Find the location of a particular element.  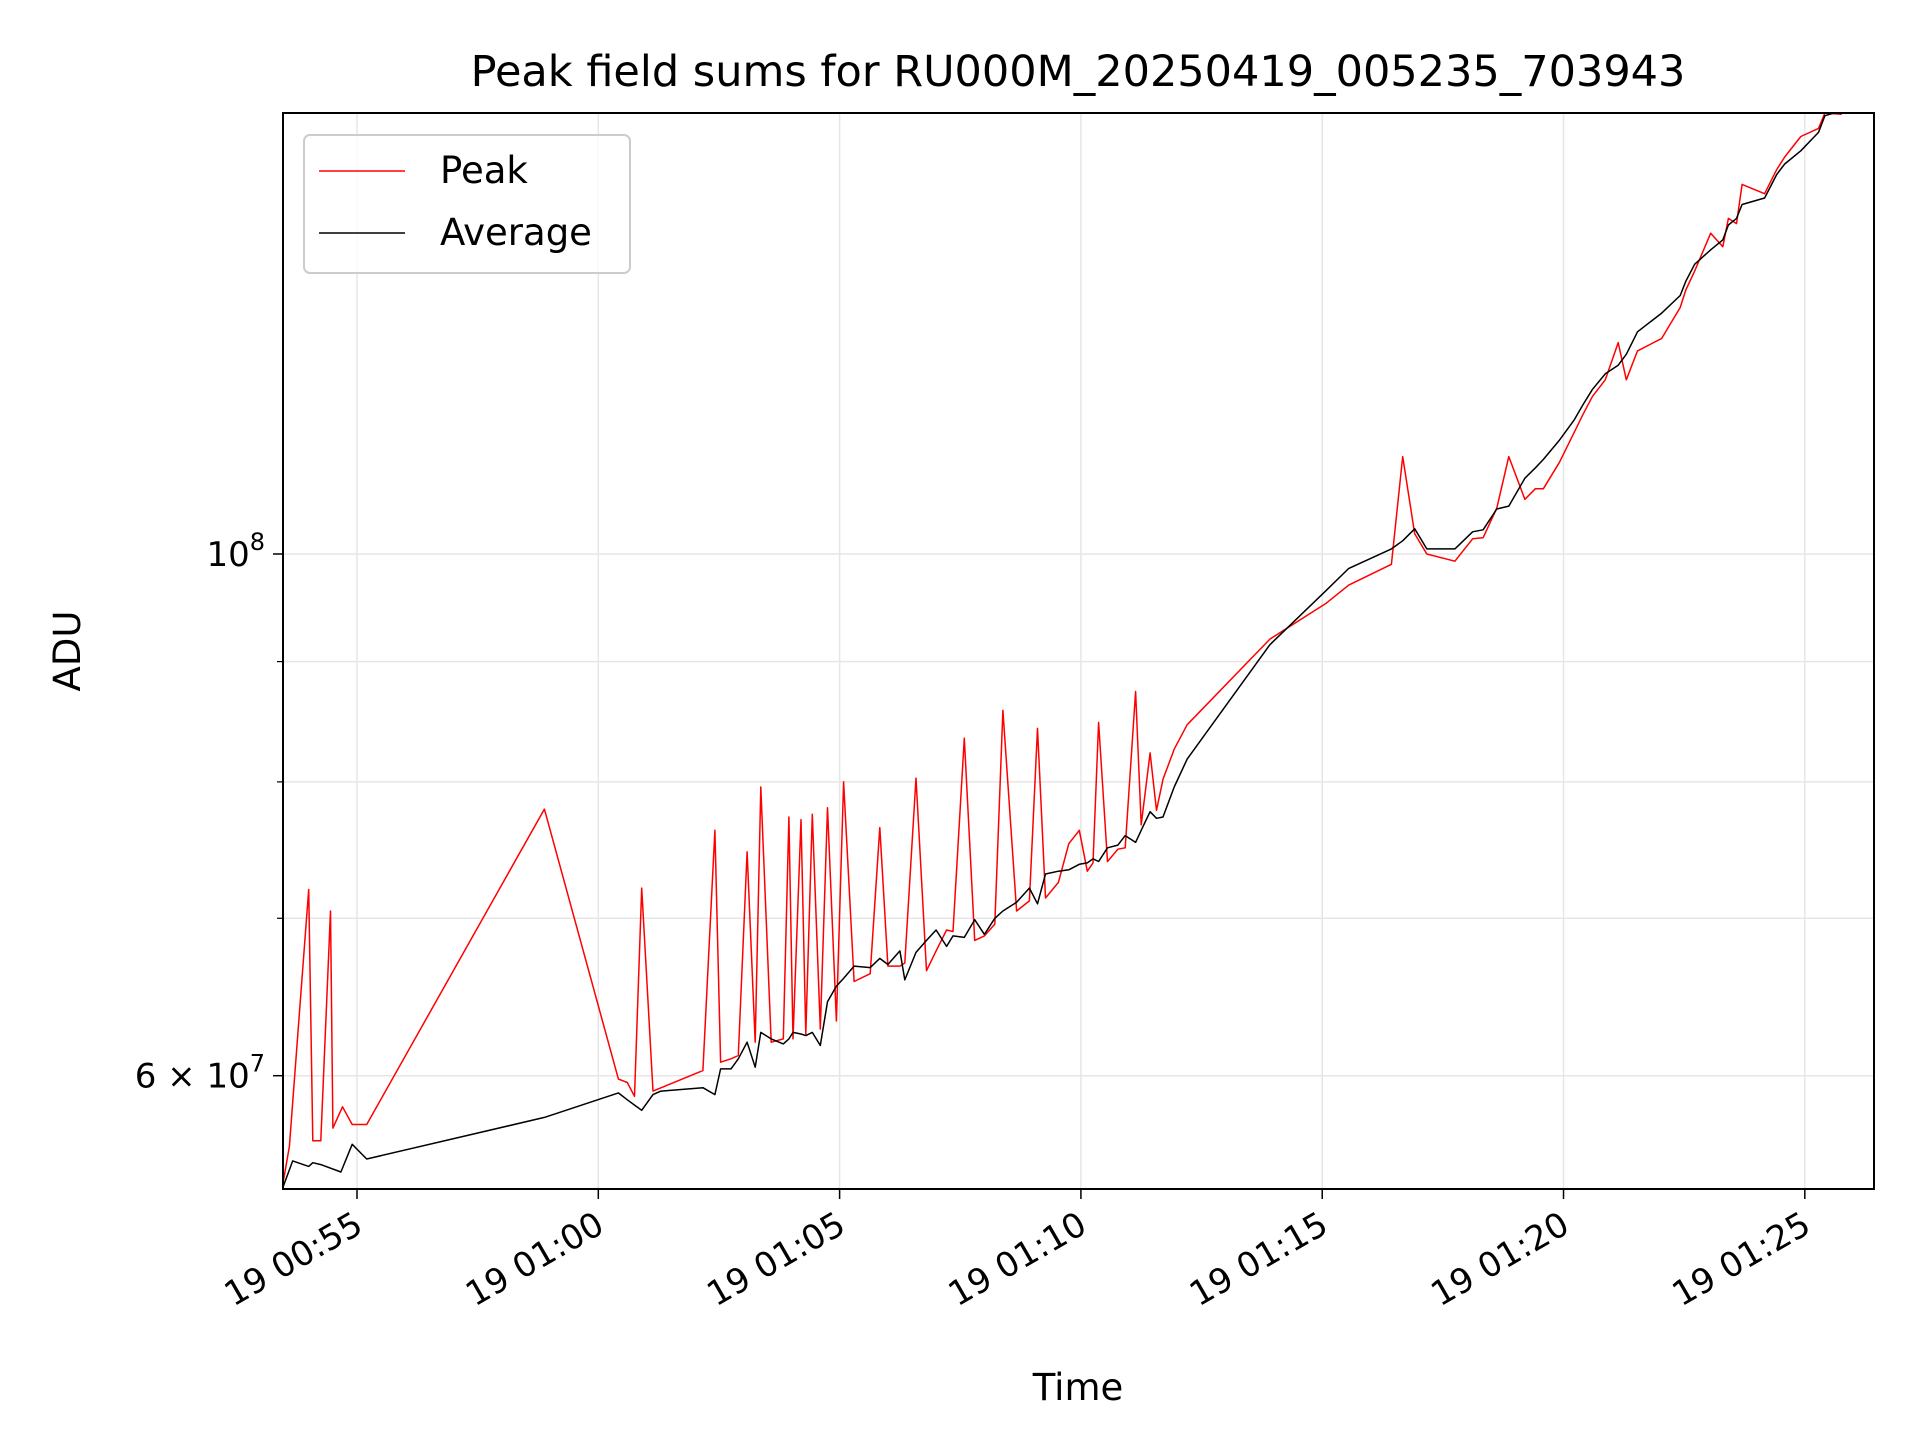

legend-box is located at coordinates (467, 204).